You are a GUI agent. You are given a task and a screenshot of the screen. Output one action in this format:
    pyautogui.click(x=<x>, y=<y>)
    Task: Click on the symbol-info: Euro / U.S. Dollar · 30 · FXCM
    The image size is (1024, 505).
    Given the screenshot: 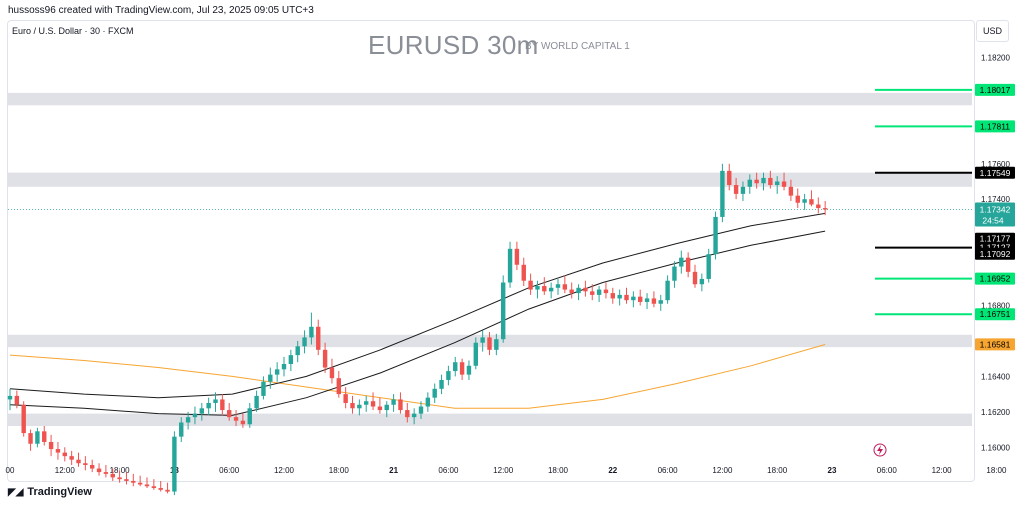 What is the action you would take?
    pyautogui.click(x=73, y=31)
    